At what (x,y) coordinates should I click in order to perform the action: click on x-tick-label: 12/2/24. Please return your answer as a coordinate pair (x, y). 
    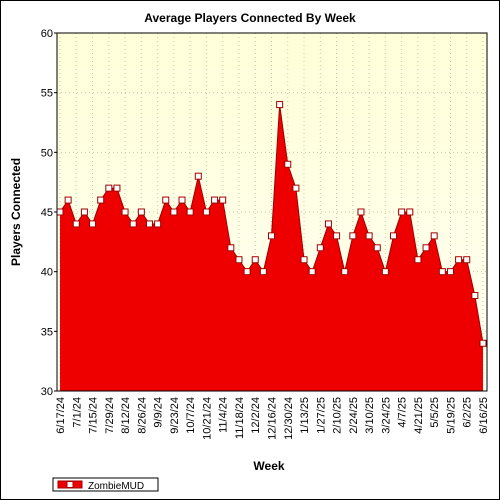
    Looking at the image, I should click on (256, 415).